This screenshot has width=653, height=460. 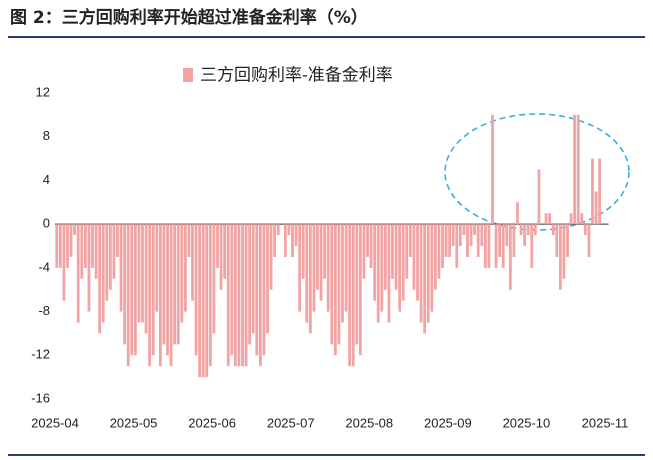 What do you see at coordinates (605, 422) in the screenshot?
I see `x-tick-label: 2025-11` at bounding box center [605, 422].